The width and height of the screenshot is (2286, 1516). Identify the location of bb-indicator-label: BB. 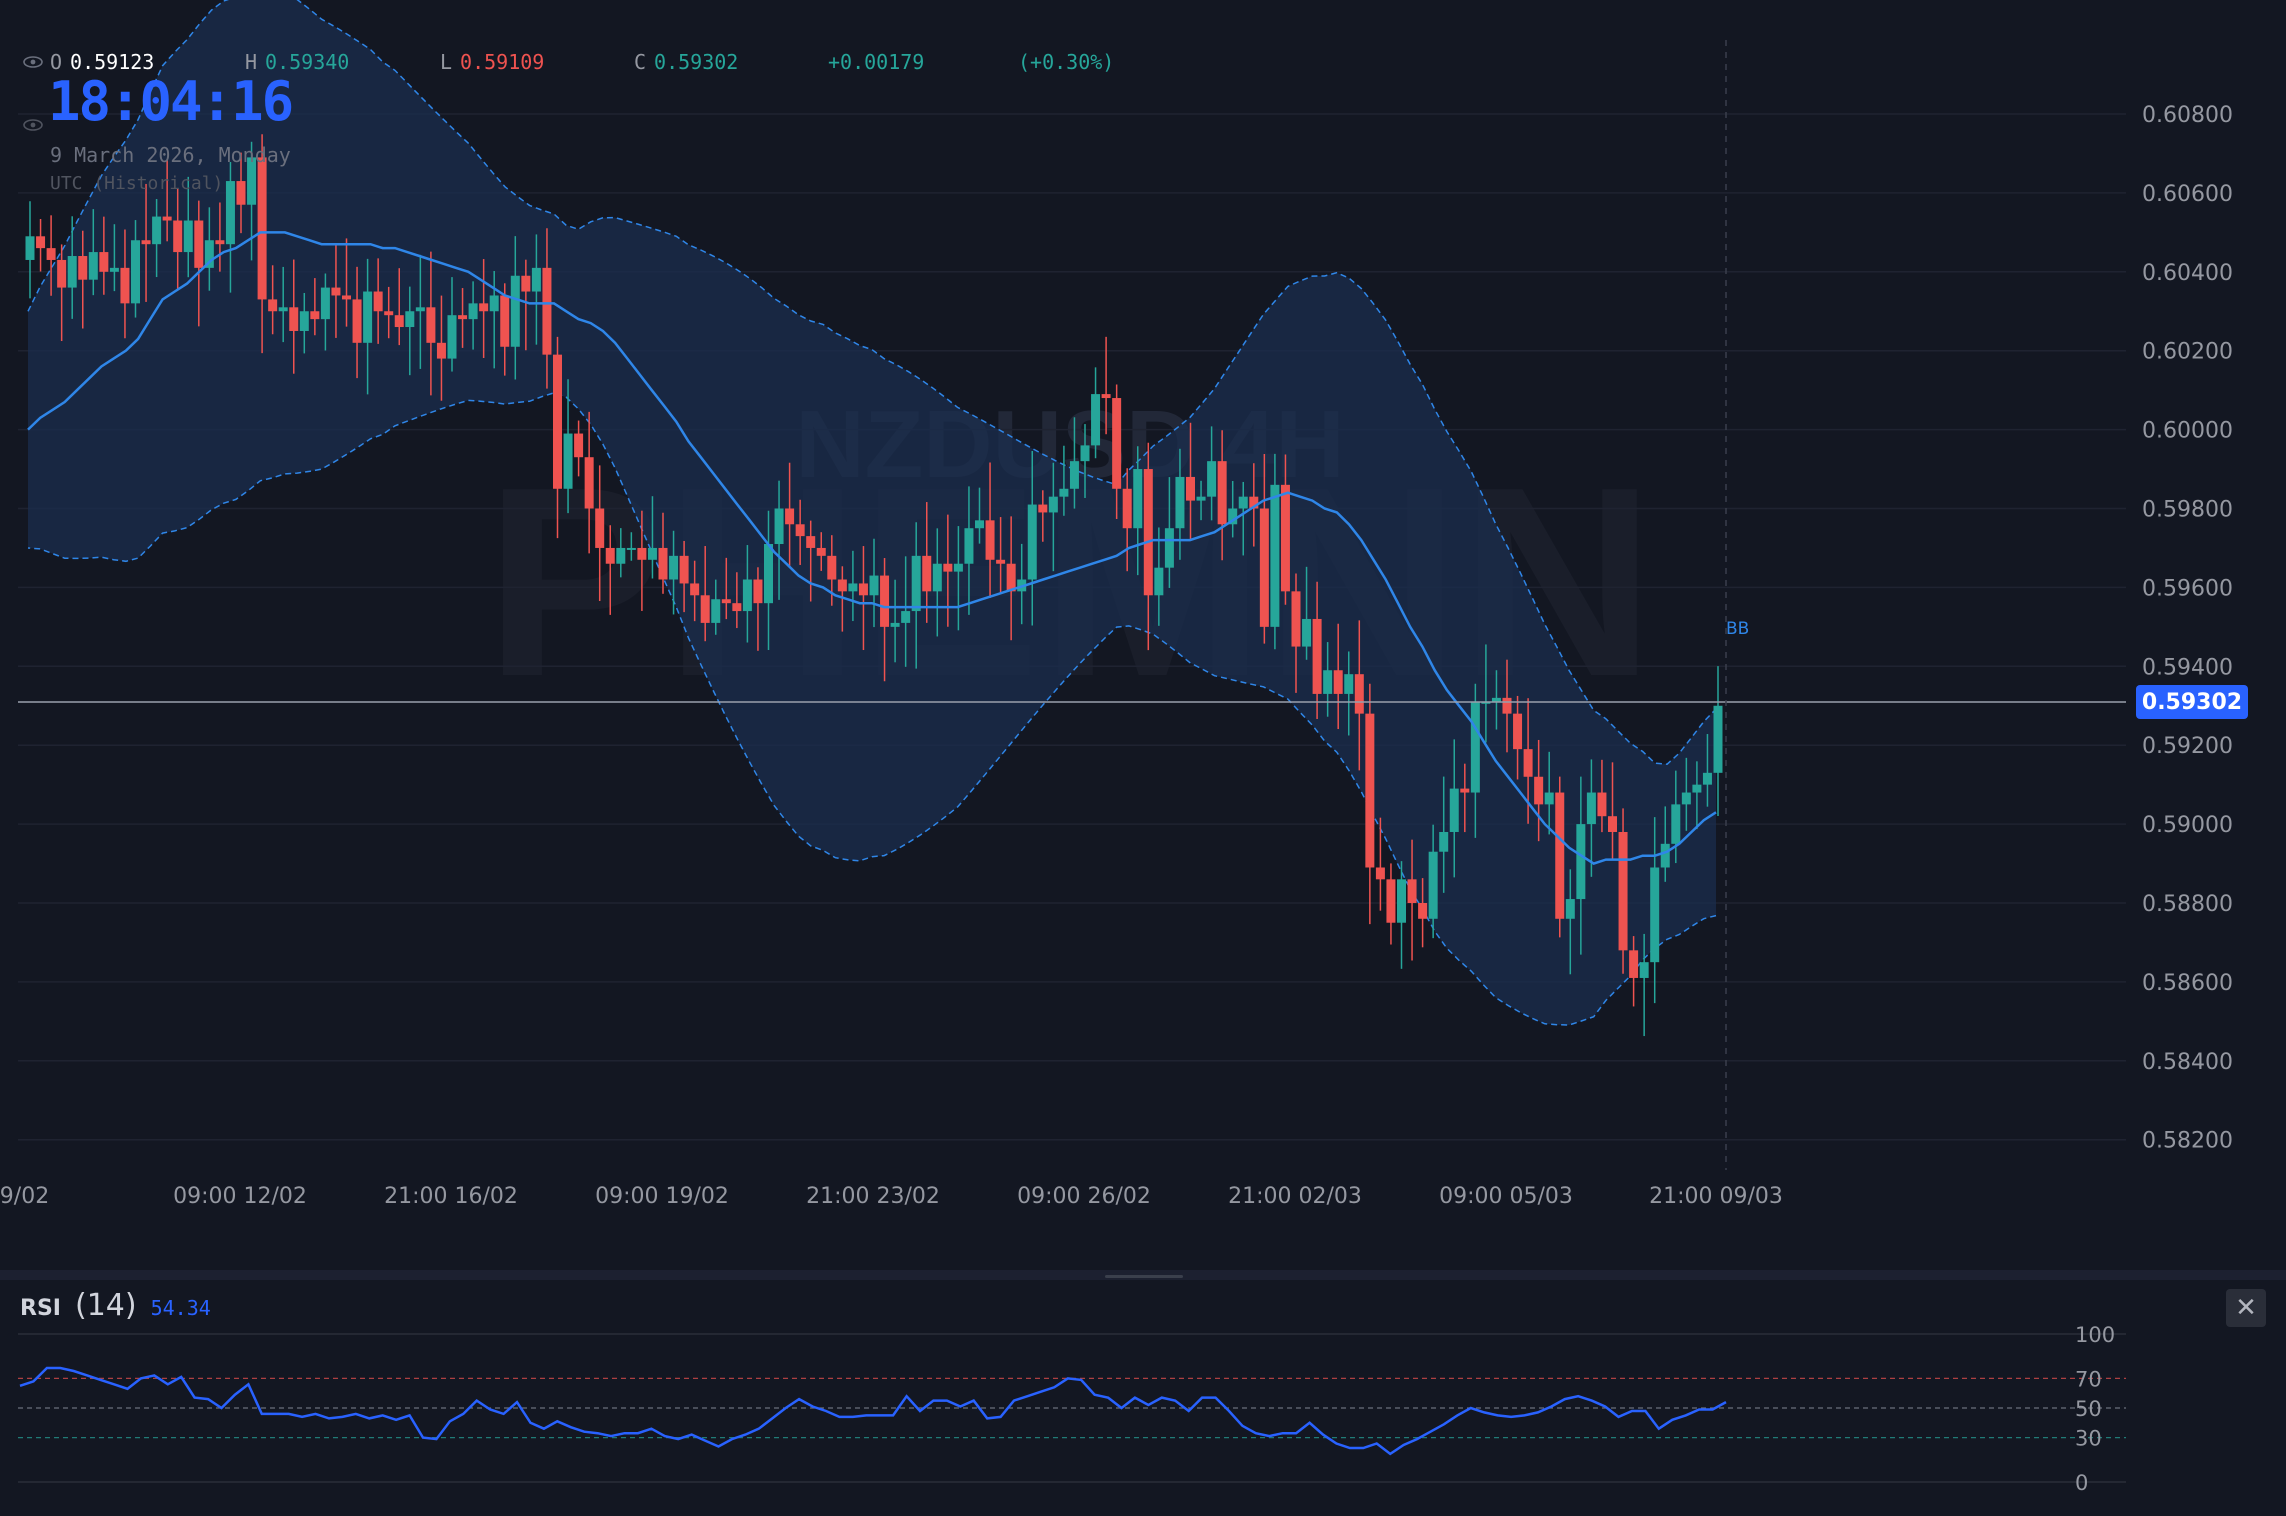
(1738, 629).